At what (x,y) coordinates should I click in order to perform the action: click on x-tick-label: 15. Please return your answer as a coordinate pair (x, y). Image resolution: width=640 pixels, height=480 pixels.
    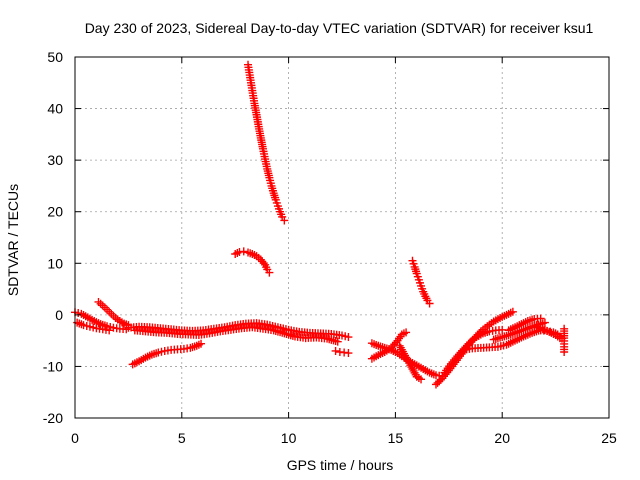
    Looking at the image, I should click on (396, 438).